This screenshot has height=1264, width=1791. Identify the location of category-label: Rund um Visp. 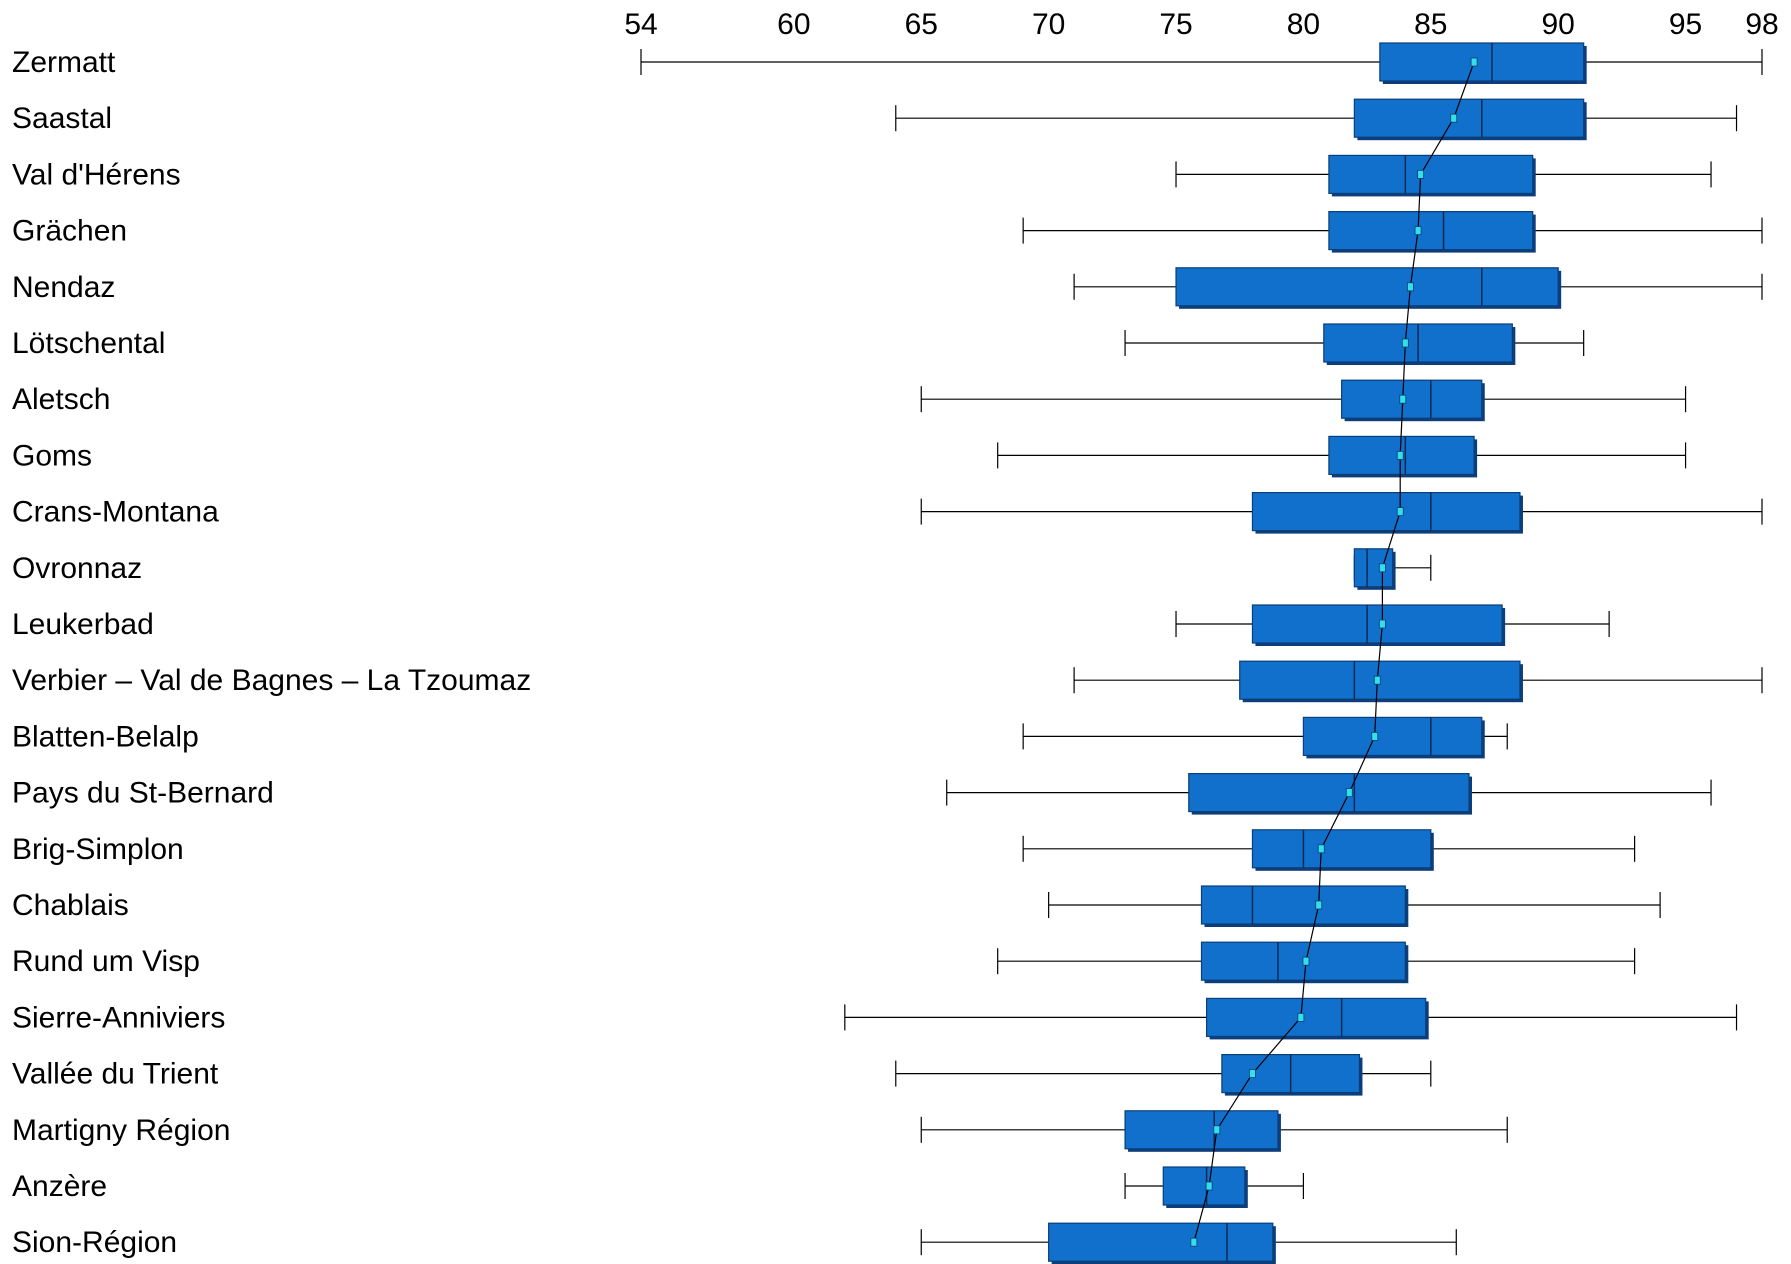
(106, 961).